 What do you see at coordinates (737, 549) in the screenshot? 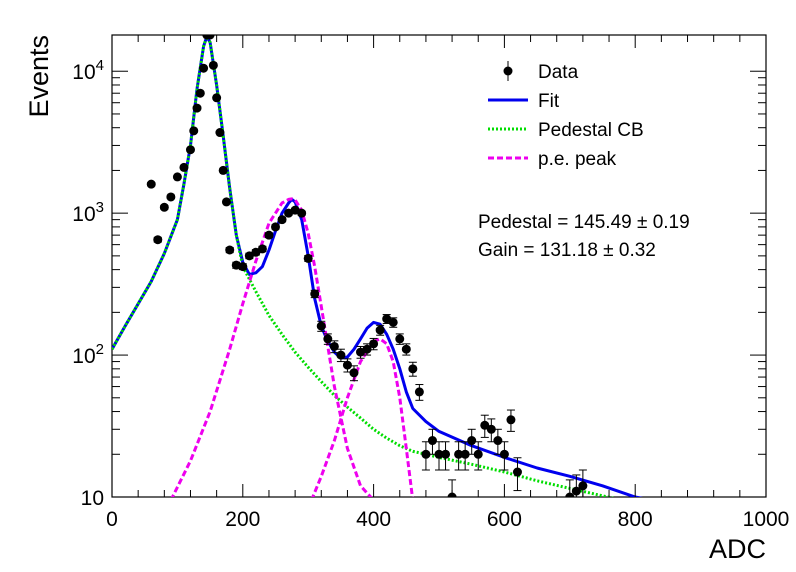
I see `x-axis-title: ADC` at bounding box center [737, 549].